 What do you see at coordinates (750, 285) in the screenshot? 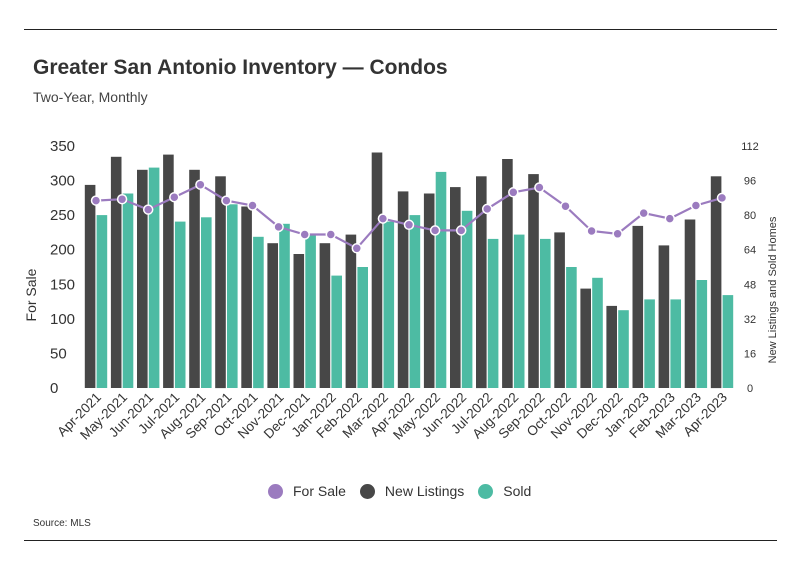
I see `y2-tick-label: 48` at bounding box center [750, 285].